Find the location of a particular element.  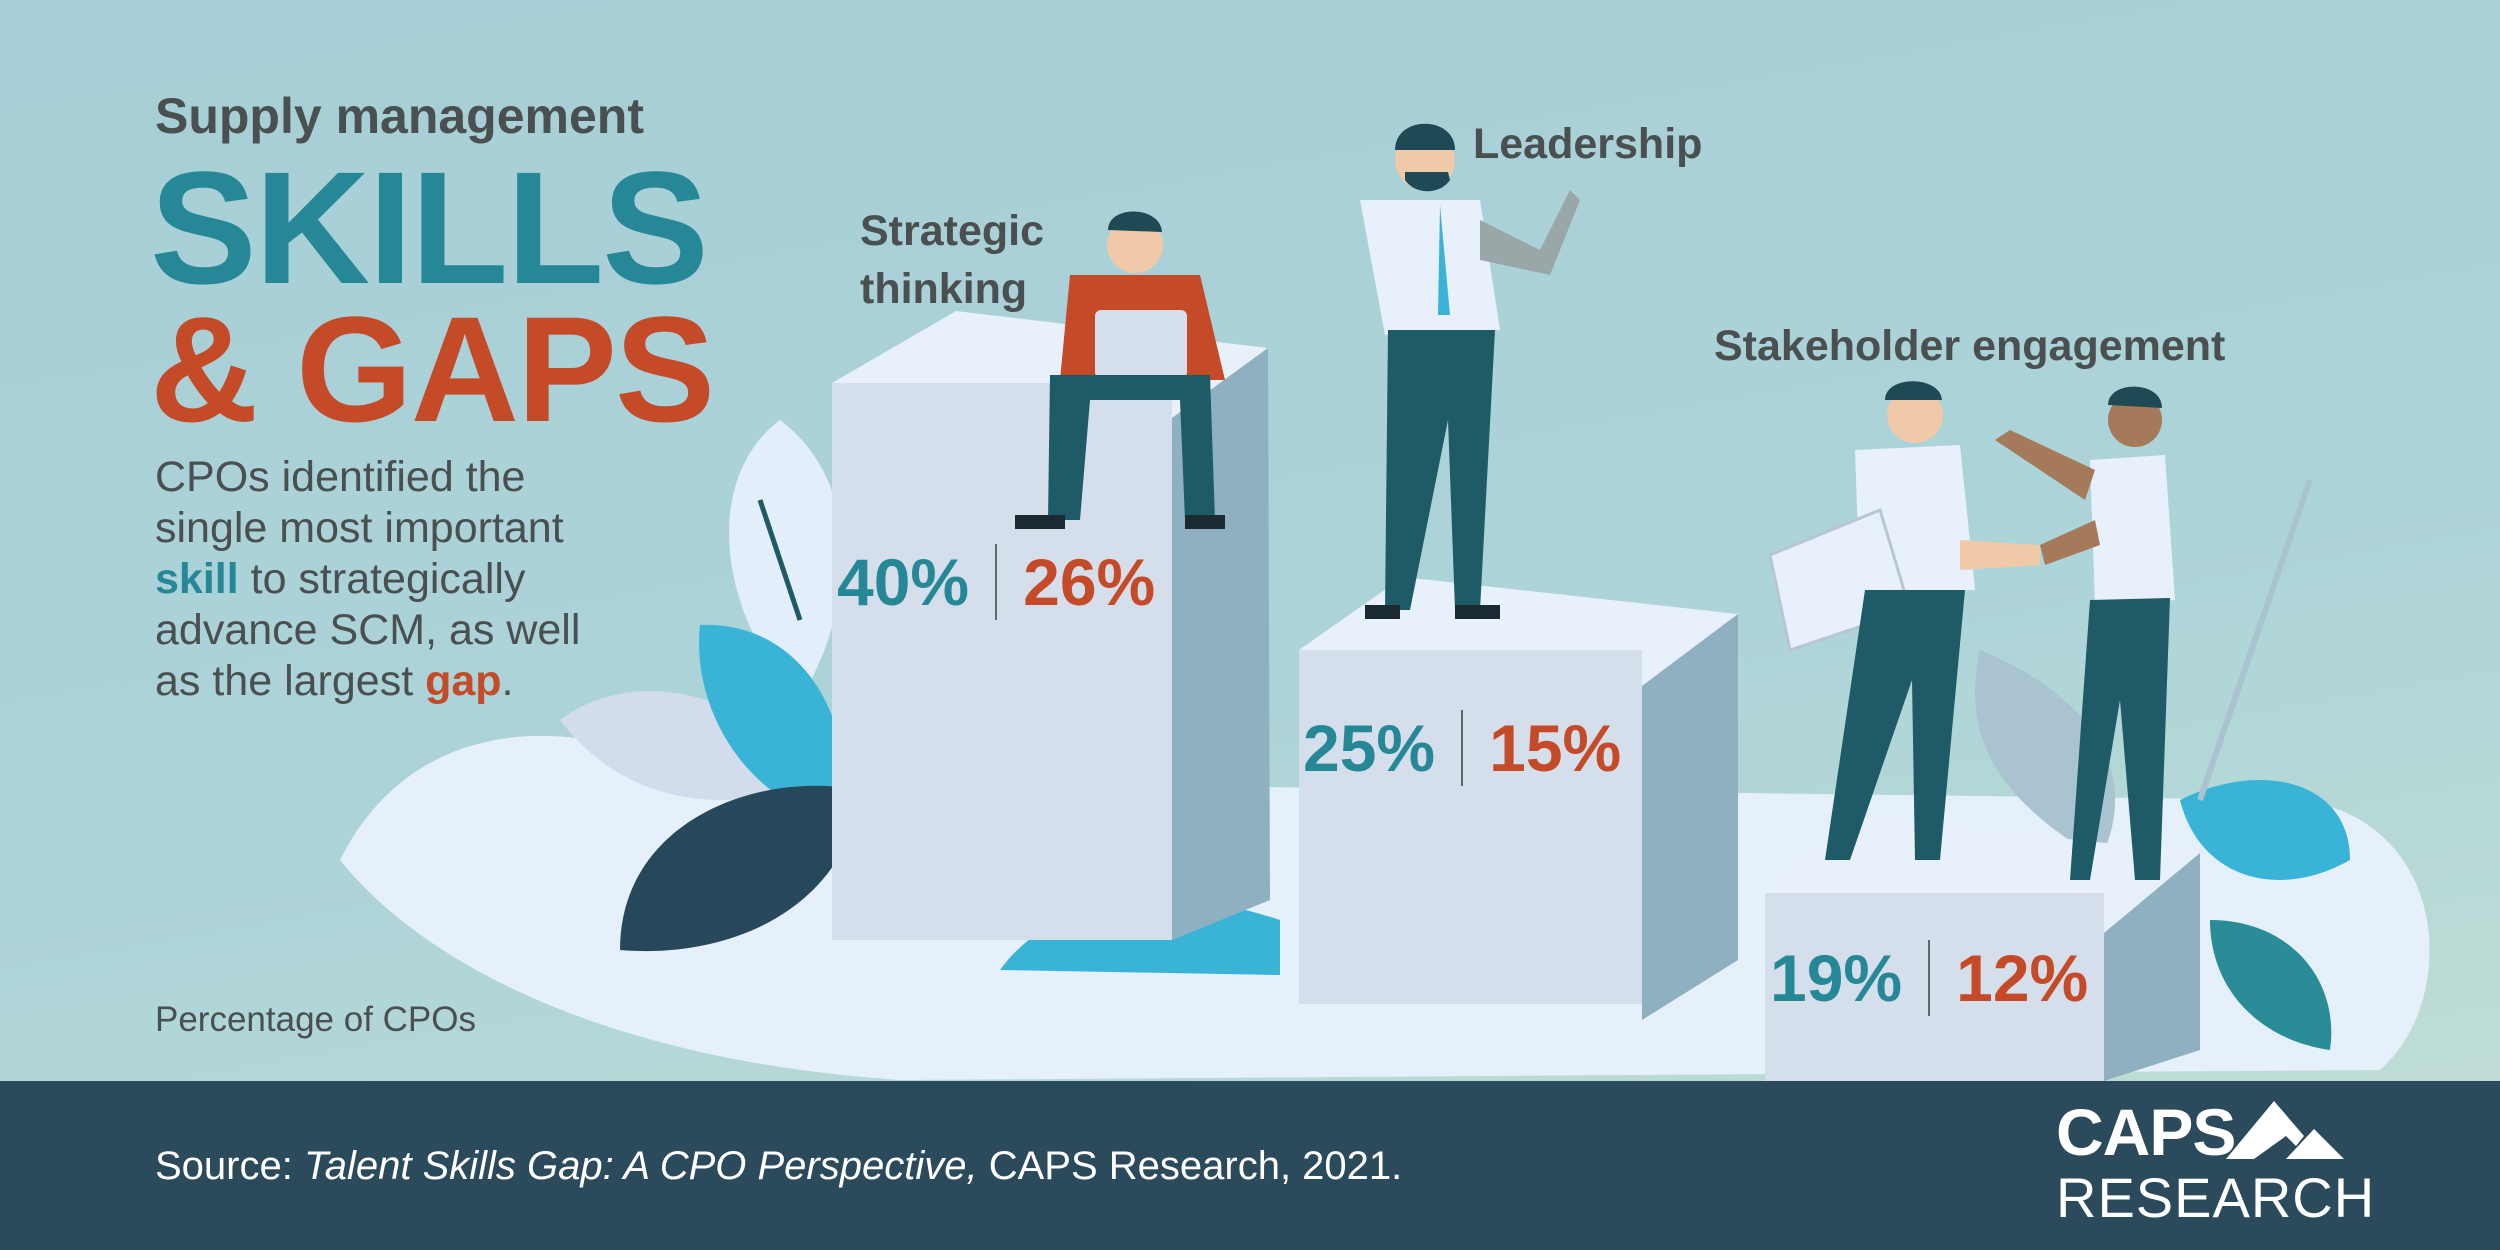

subtitle: Supply management is located at coordinates (399, 116).